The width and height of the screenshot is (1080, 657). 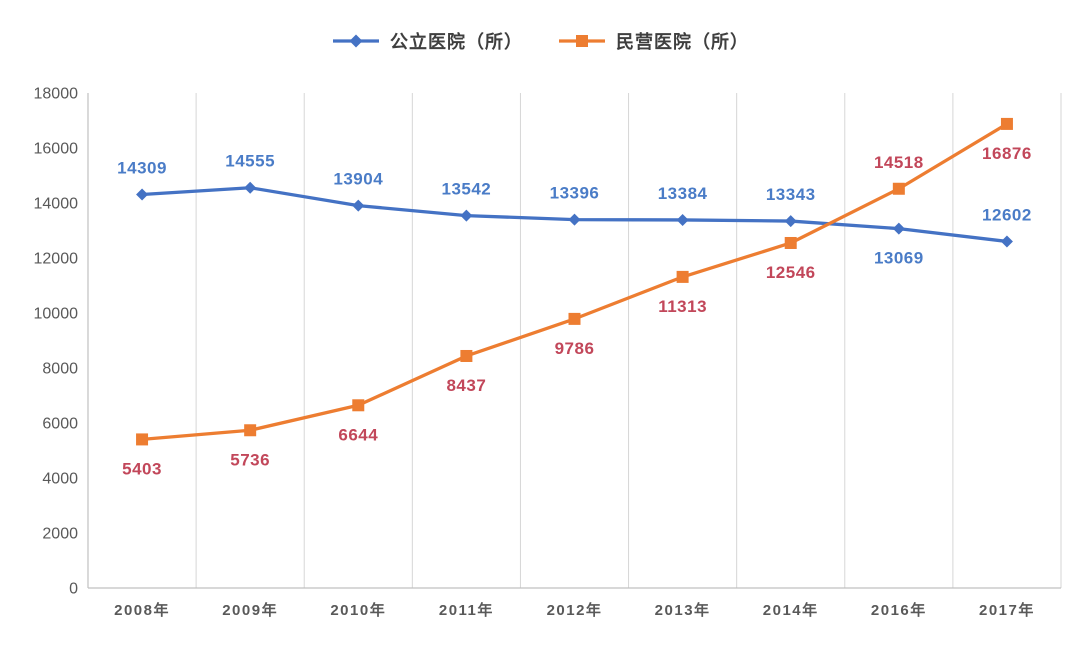 What do you see at coordinates (56, 259) in the screenshot?
I see `y-axis-tick-label: 12000` at bounding box center [56, 259].